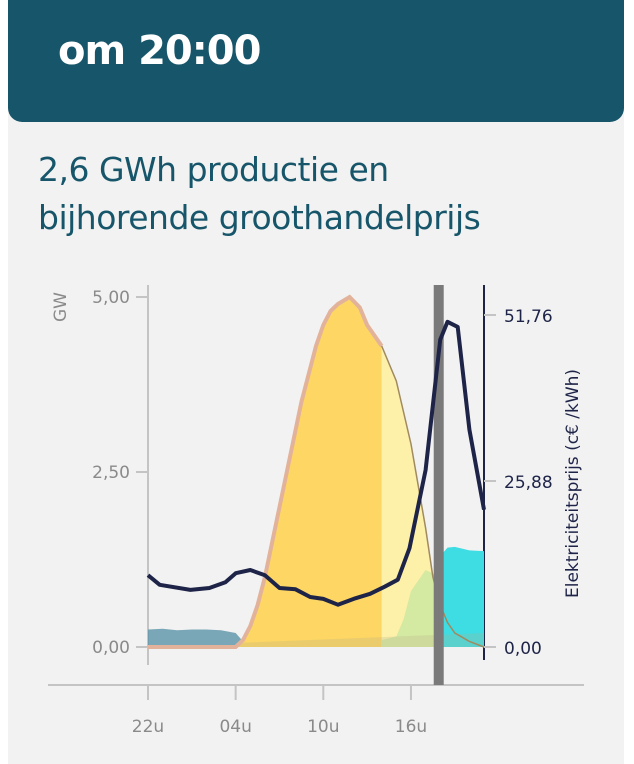  What do you see at coordinates (528, 483) in the screenshot?
I see `right-tick-label: 25,88` at bounding box center [528, 483].